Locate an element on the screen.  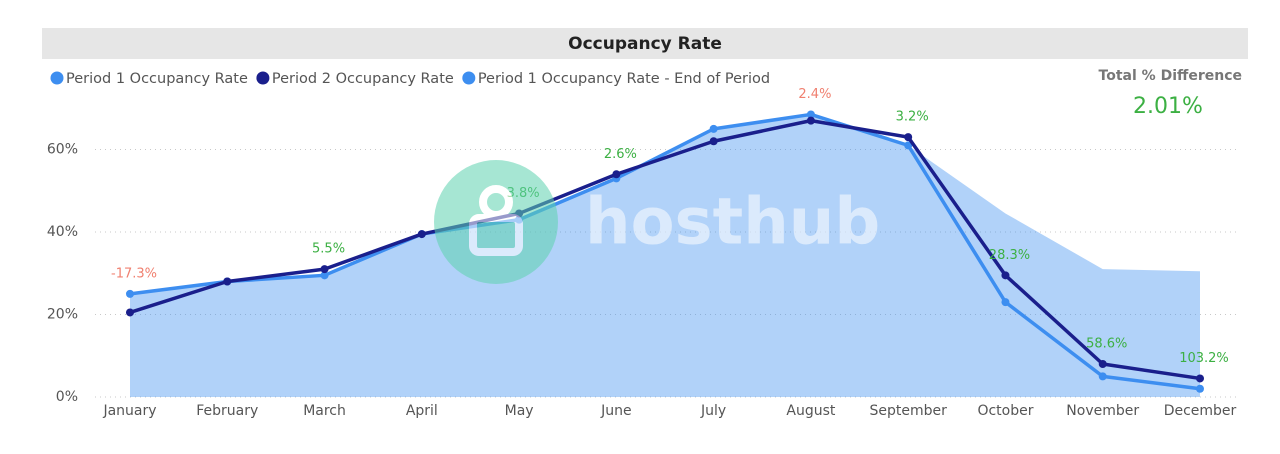
watermark: hosthub is located at coordinates (657, 222).